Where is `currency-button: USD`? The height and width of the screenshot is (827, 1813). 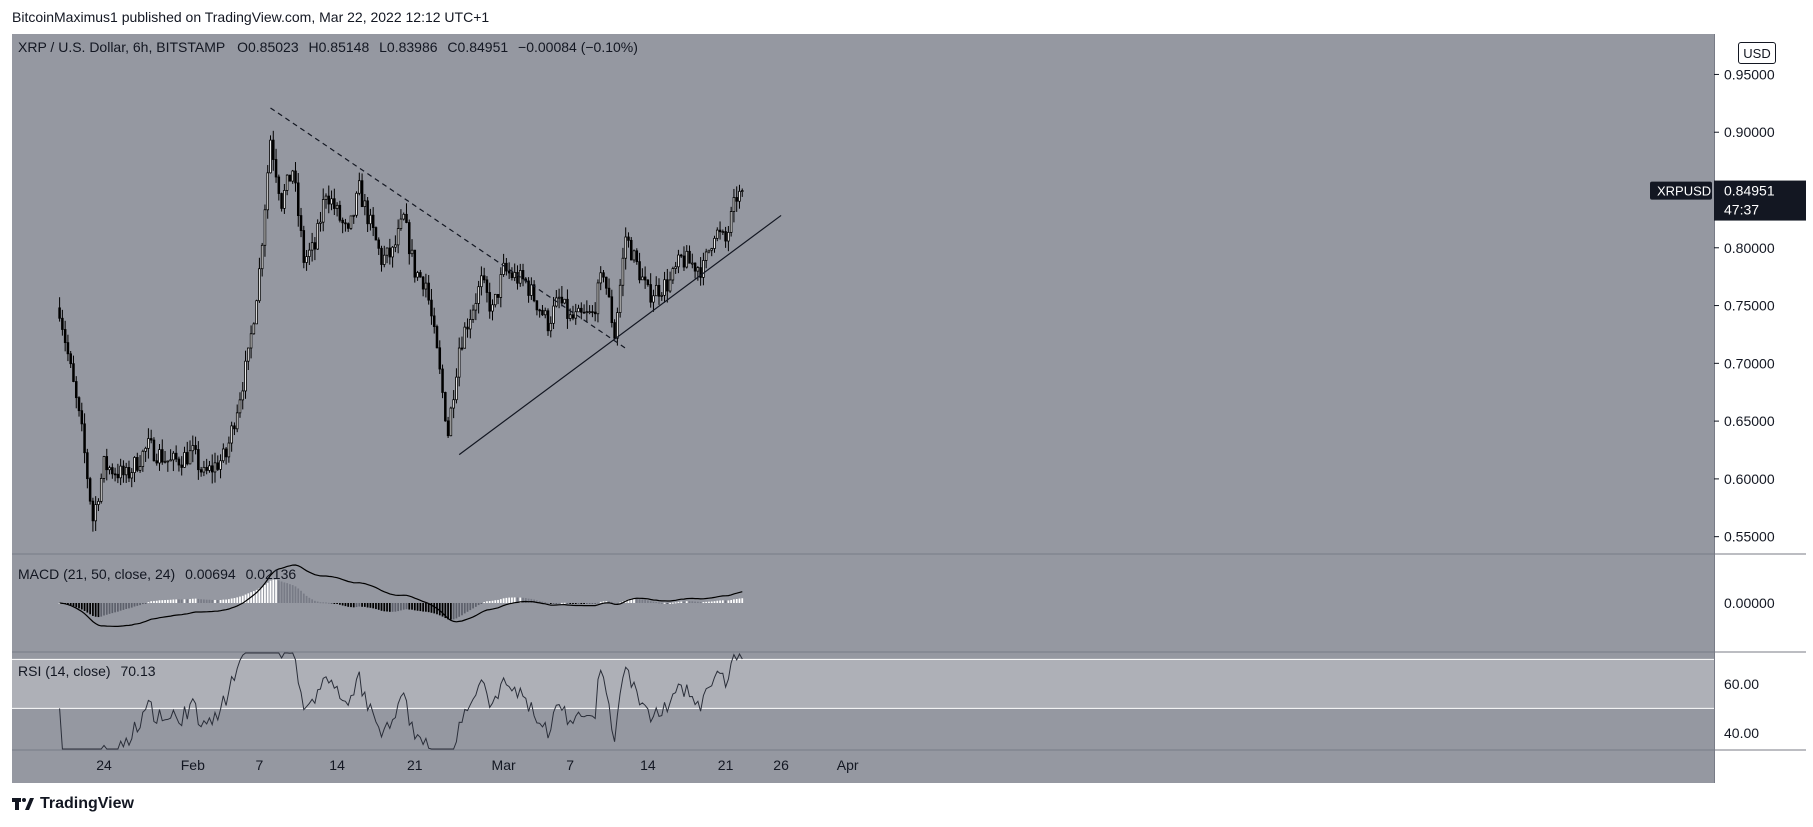
currency-button: USD is located at coordinates (1757, 53).